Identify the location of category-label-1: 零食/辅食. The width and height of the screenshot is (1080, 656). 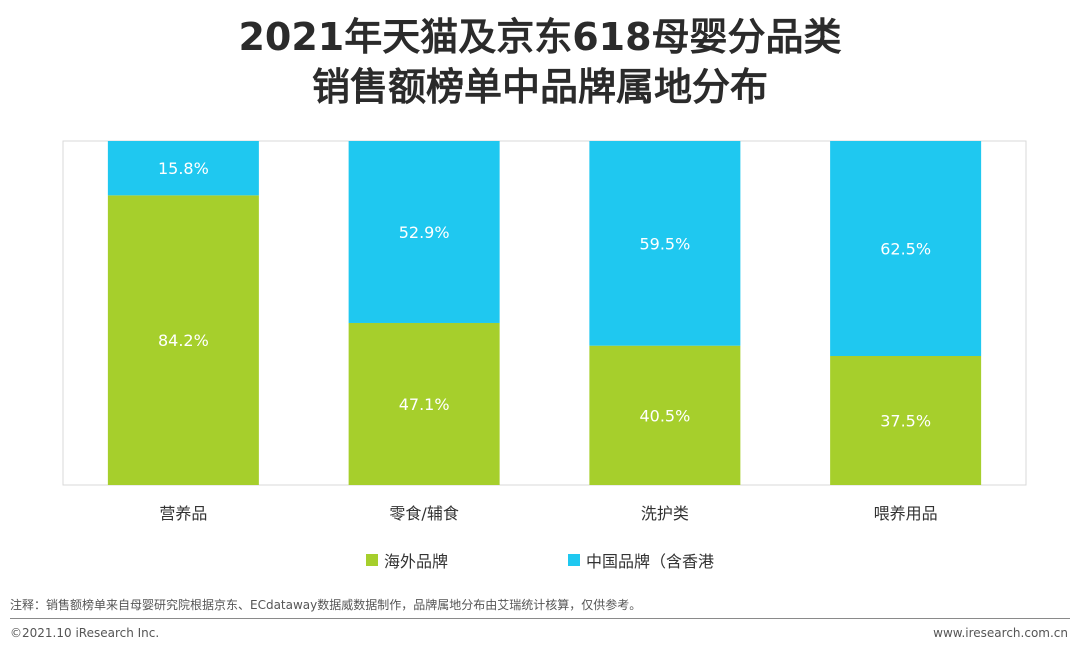
(423, 513).